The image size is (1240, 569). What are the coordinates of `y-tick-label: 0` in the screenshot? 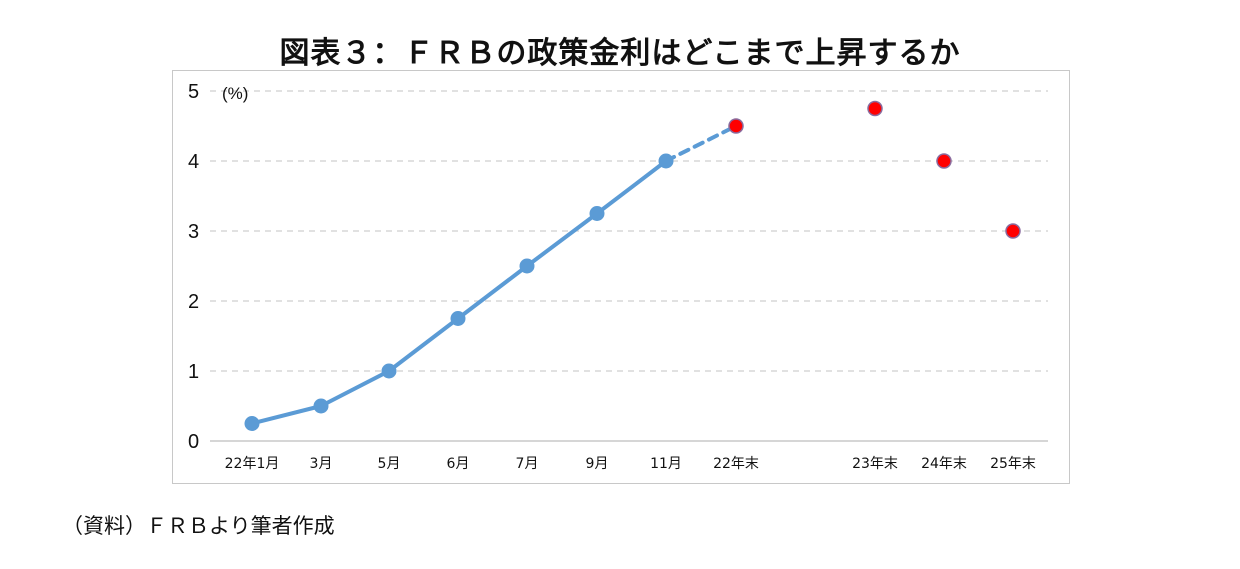 It's located at (193, 442).